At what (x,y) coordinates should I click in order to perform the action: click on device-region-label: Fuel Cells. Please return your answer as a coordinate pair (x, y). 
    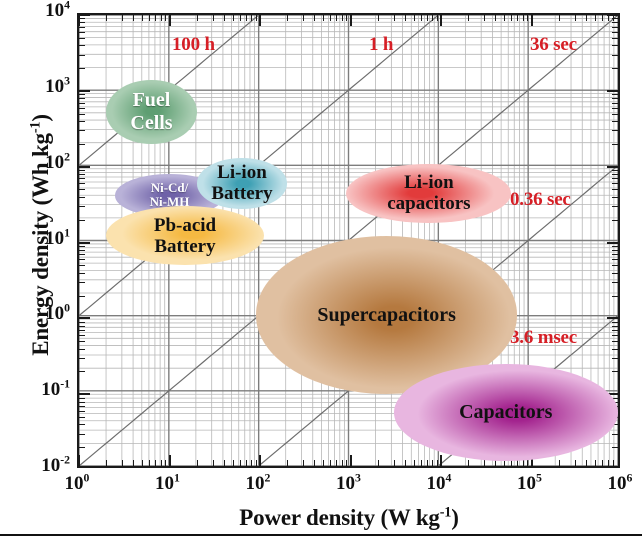
    Looking at the image, I should click on (151, 111).